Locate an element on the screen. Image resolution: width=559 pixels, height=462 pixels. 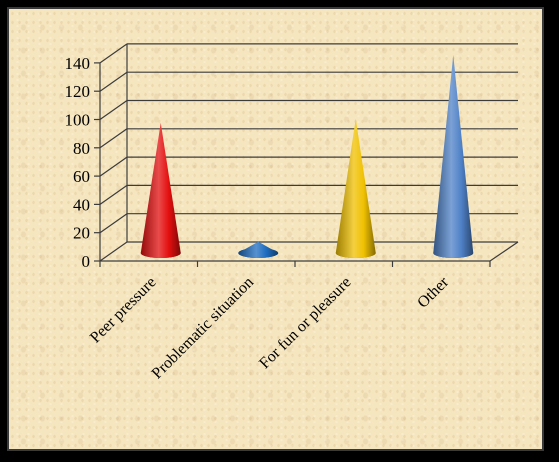
y-tick-label: 120 is located at coordinates (78, 91).